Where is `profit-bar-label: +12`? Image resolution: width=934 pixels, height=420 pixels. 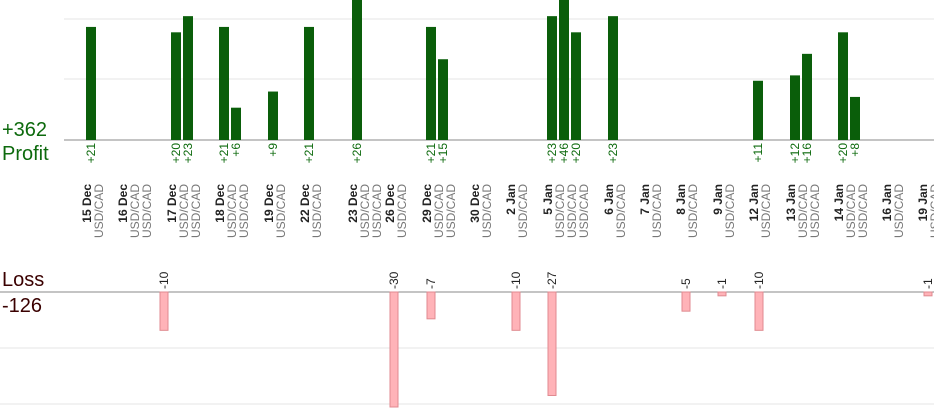 profit-bar-label: +12 is located at coordinates (795, 153).